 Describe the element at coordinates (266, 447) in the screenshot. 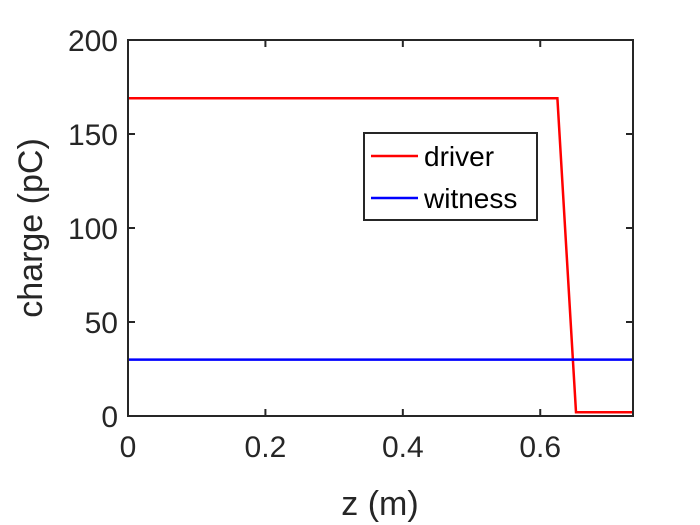

I see `x-tick-label: 0.2` at that location.